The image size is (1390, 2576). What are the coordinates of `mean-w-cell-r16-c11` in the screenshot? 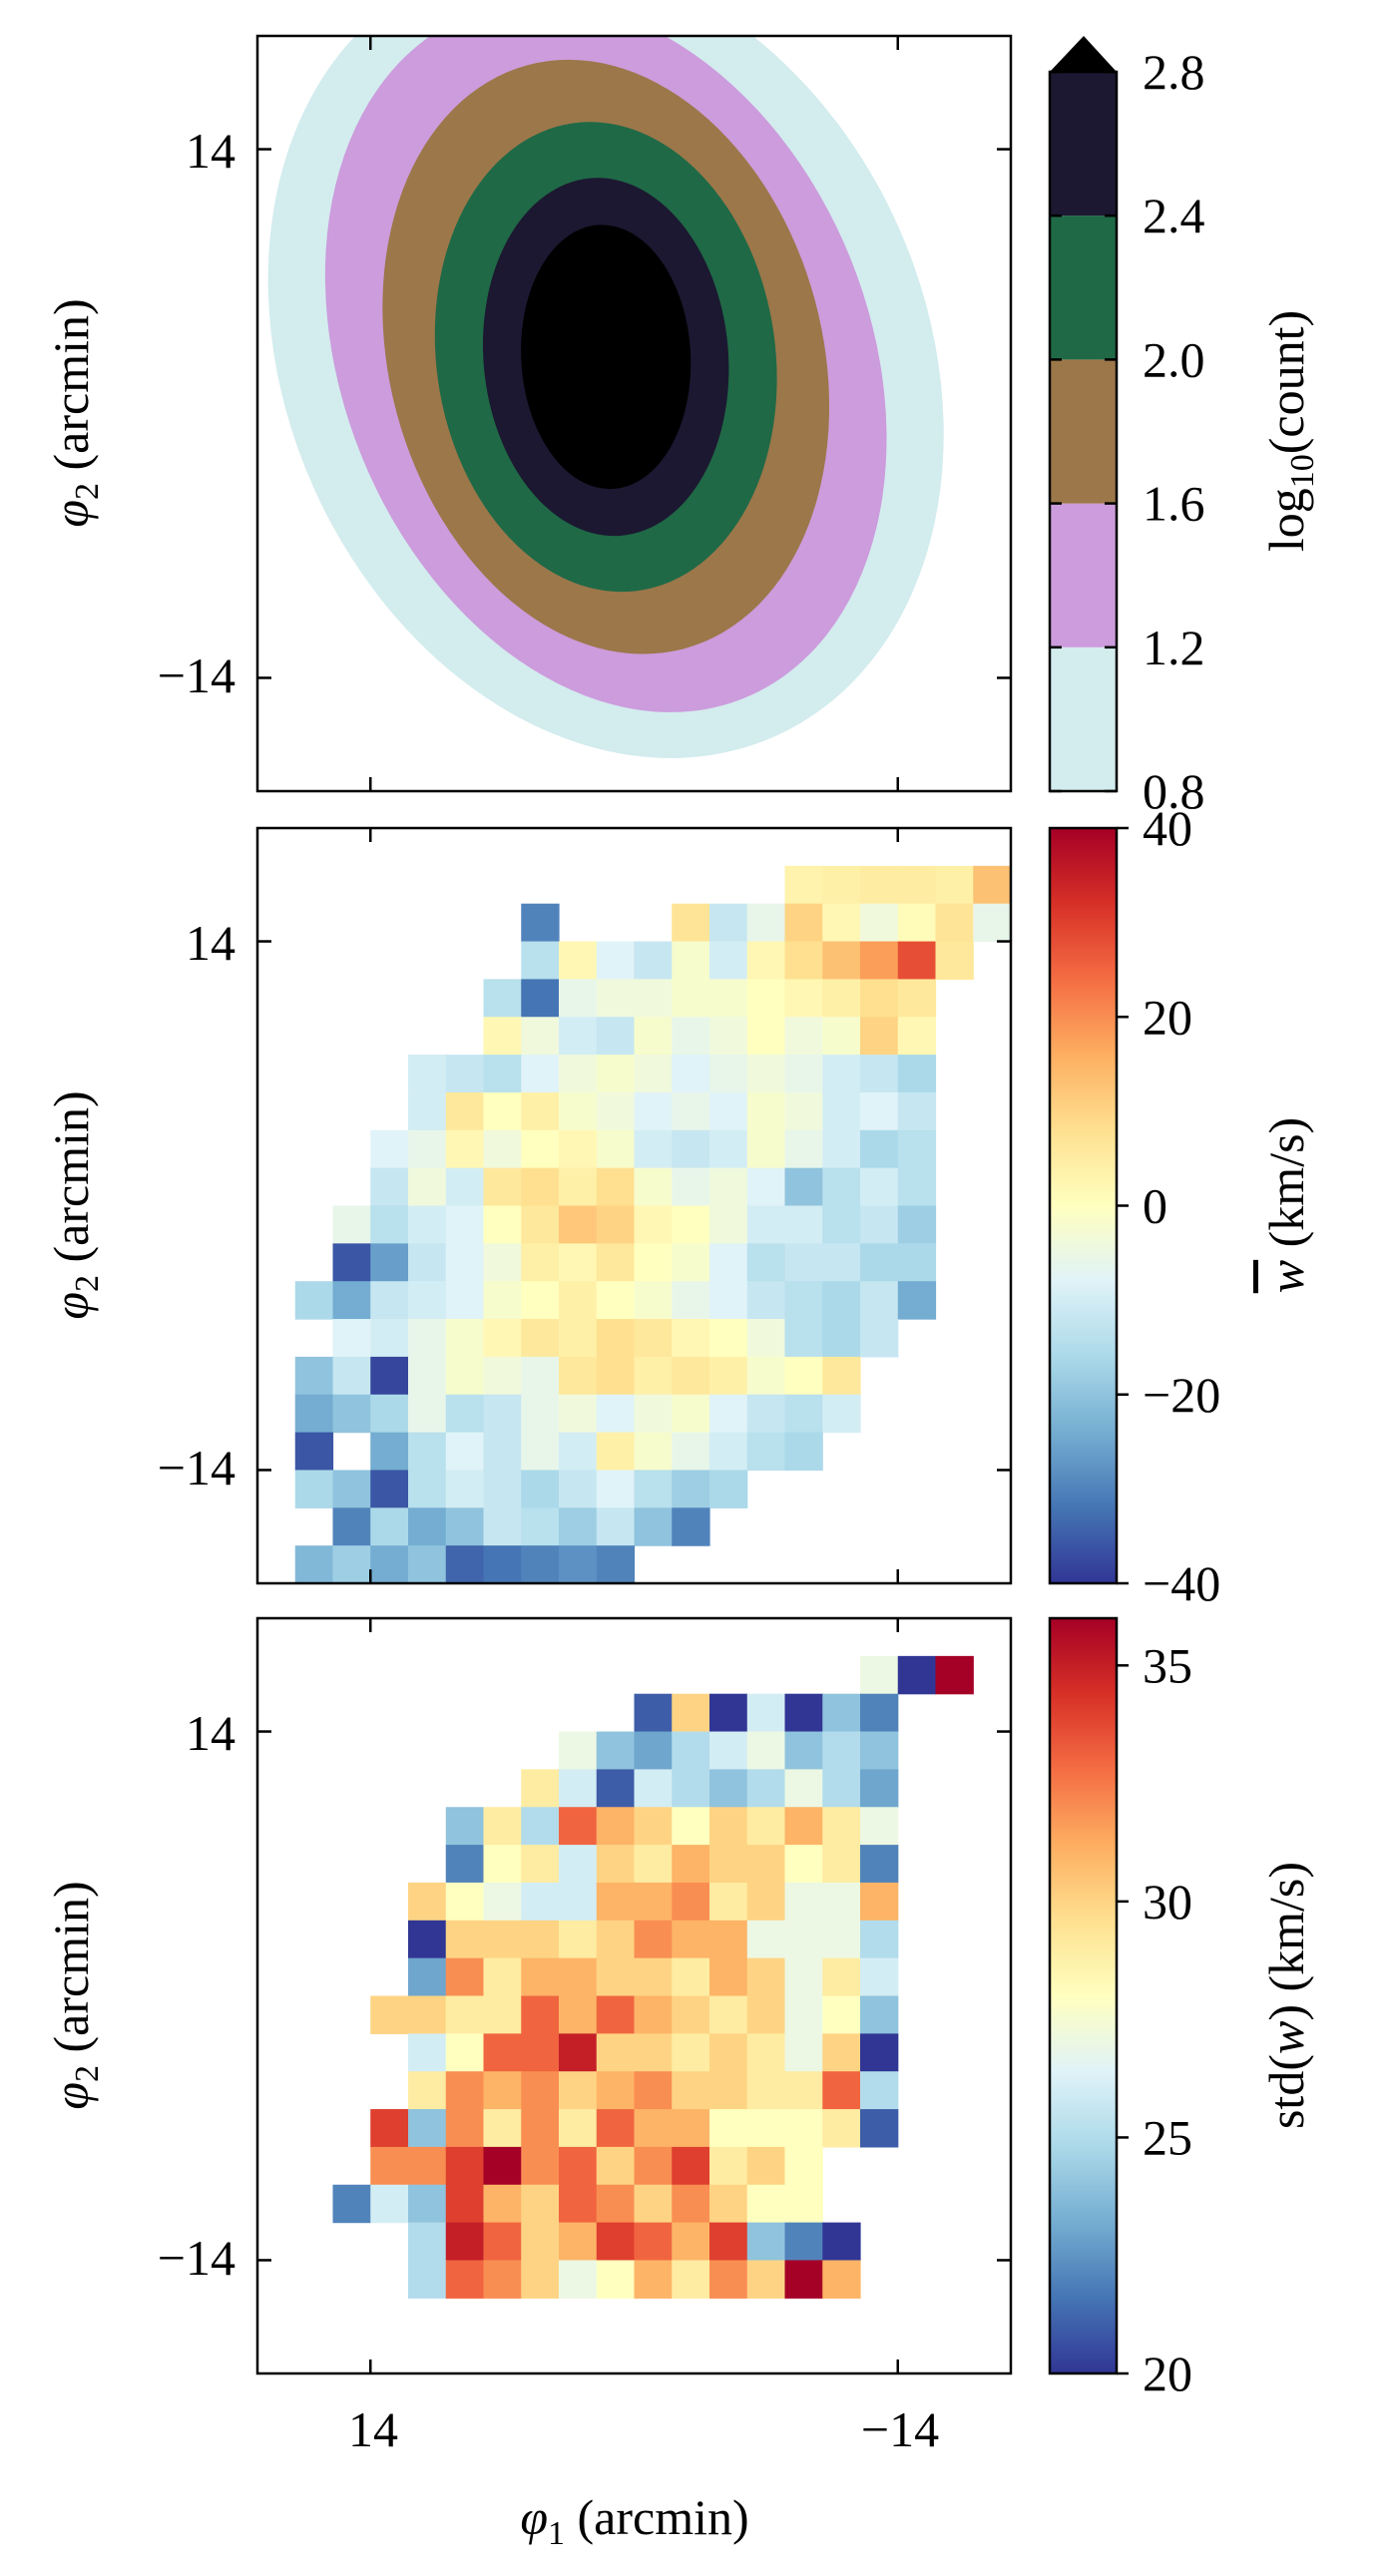 It's located at (691, 1452).